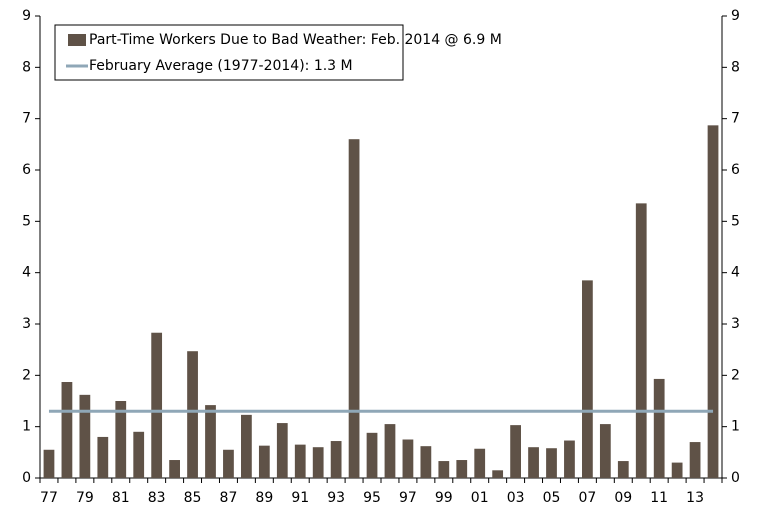 This screenshot has height=511, width=772. I want to click on y-tick-label: 6, so click(26, 170).